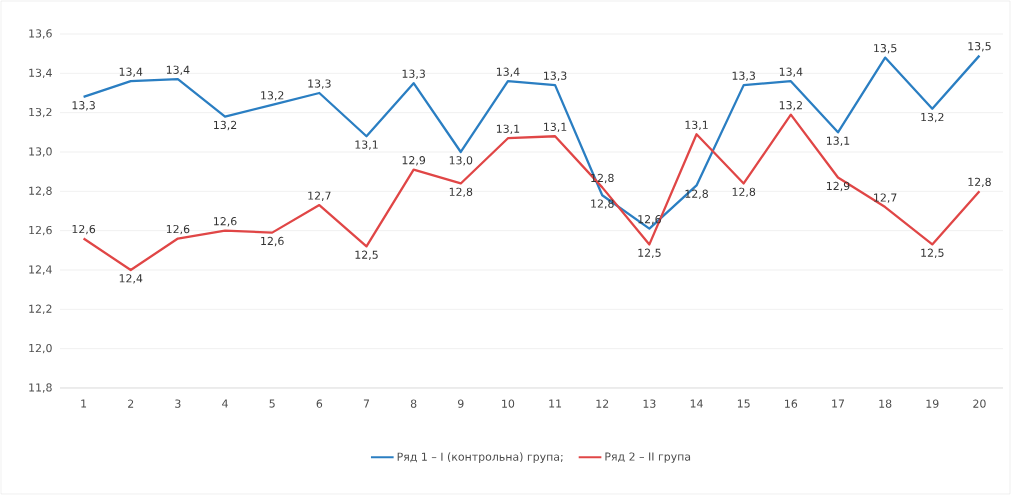  I want to click on x-tick-label: 20, so click(979, 403).